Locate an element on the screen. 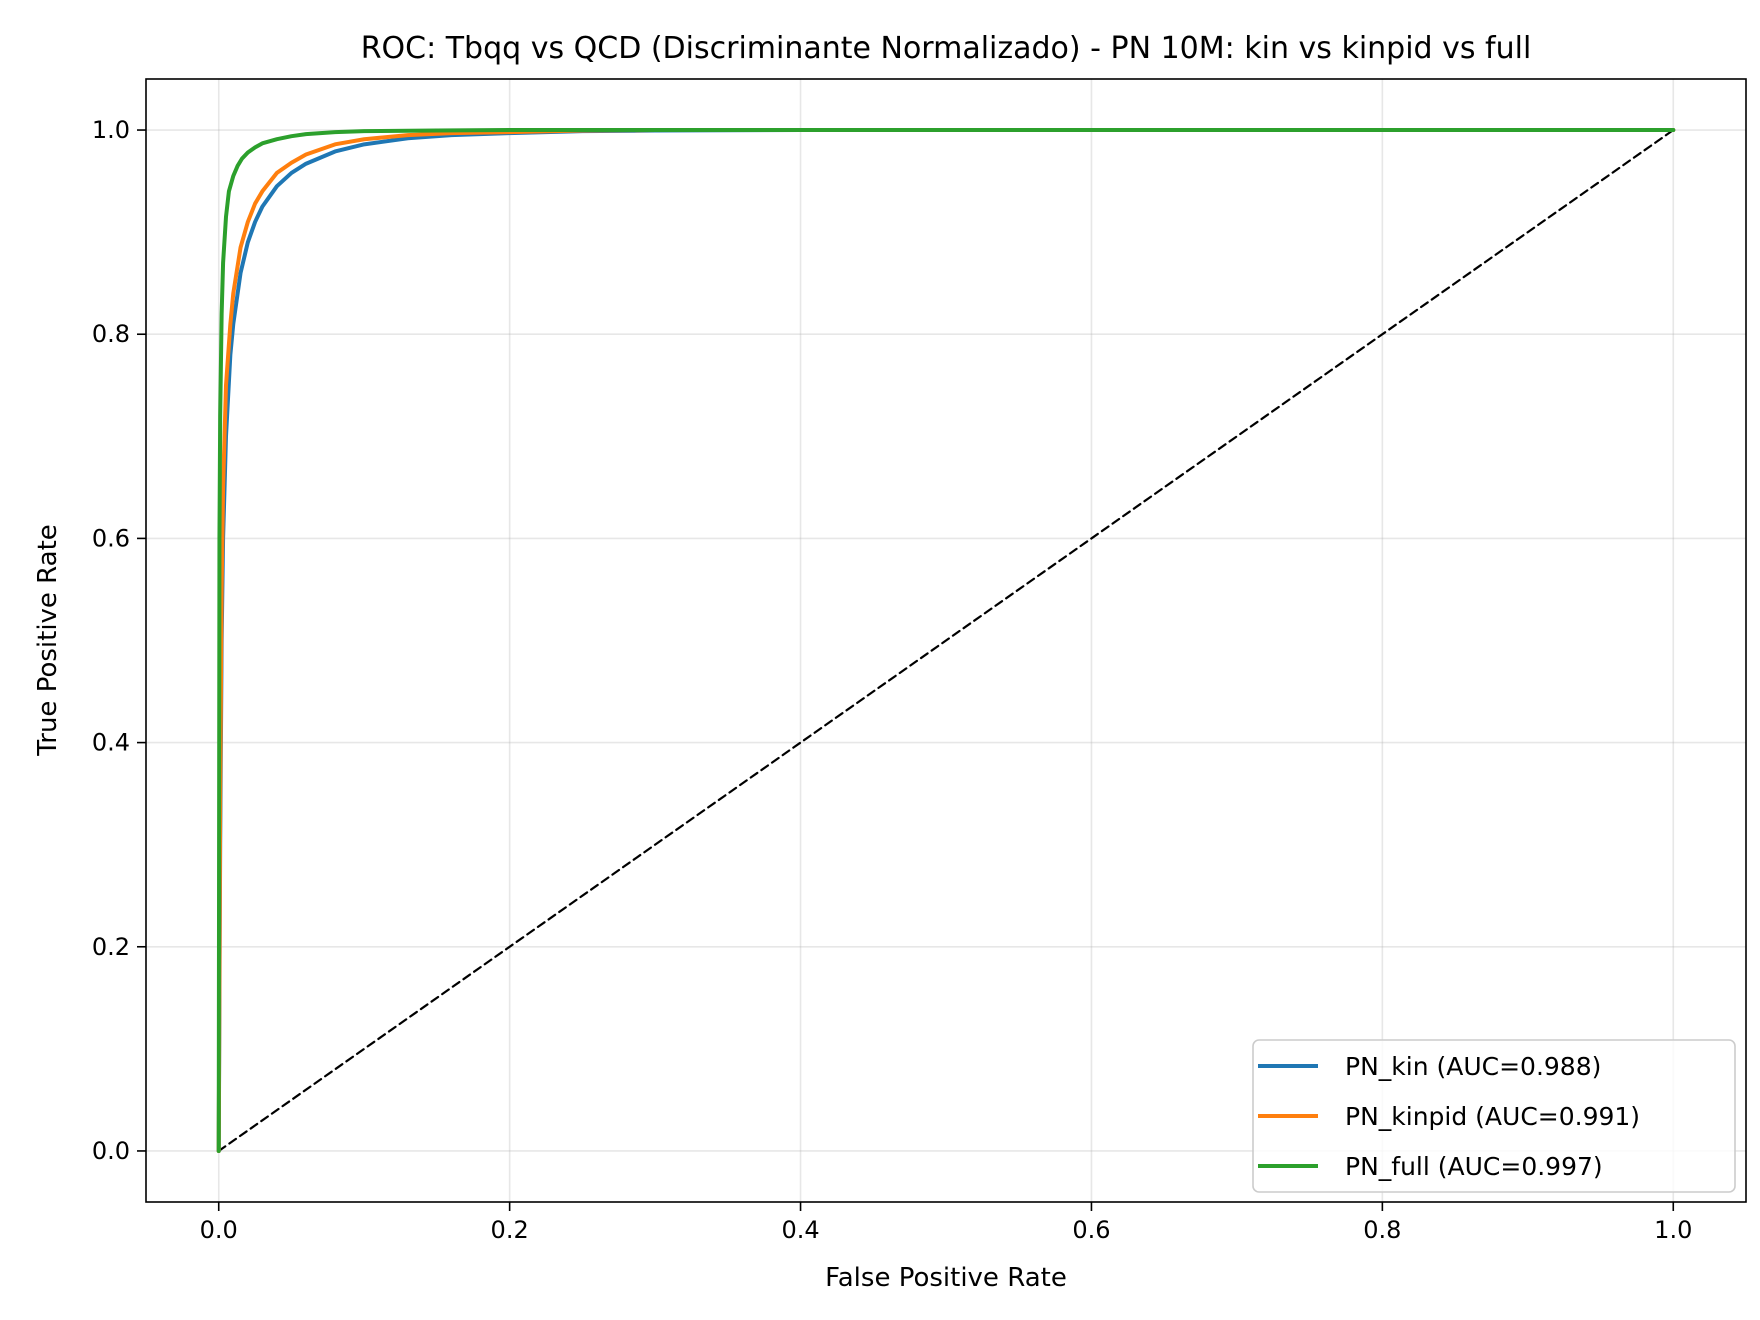 This screenshot has height=1320, width=1760. x-tick-label: 0.4 is located at coordinates (800, 1230).